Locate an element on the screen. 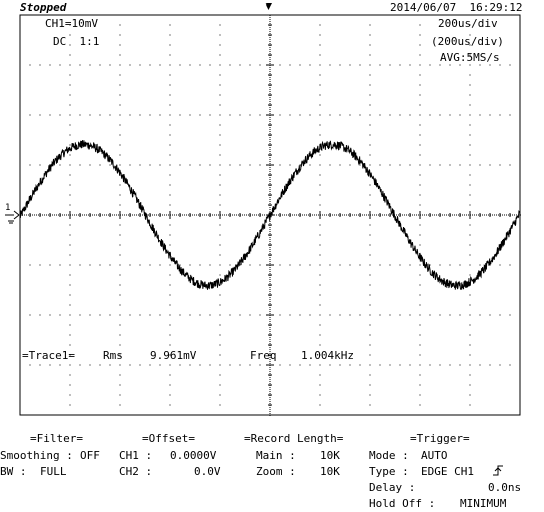  ch1-coupling: DC 1:1 is located at coordinates (76, 41).